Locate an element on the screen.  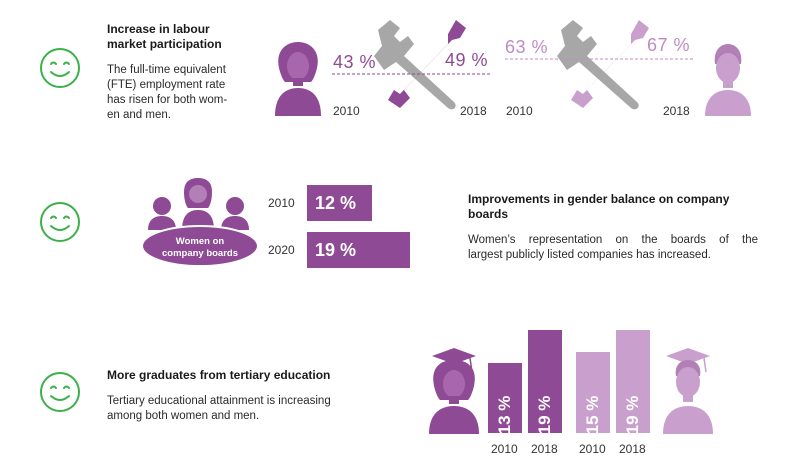
boards-year-2020: 2020 is located at coordinates (281, 250).